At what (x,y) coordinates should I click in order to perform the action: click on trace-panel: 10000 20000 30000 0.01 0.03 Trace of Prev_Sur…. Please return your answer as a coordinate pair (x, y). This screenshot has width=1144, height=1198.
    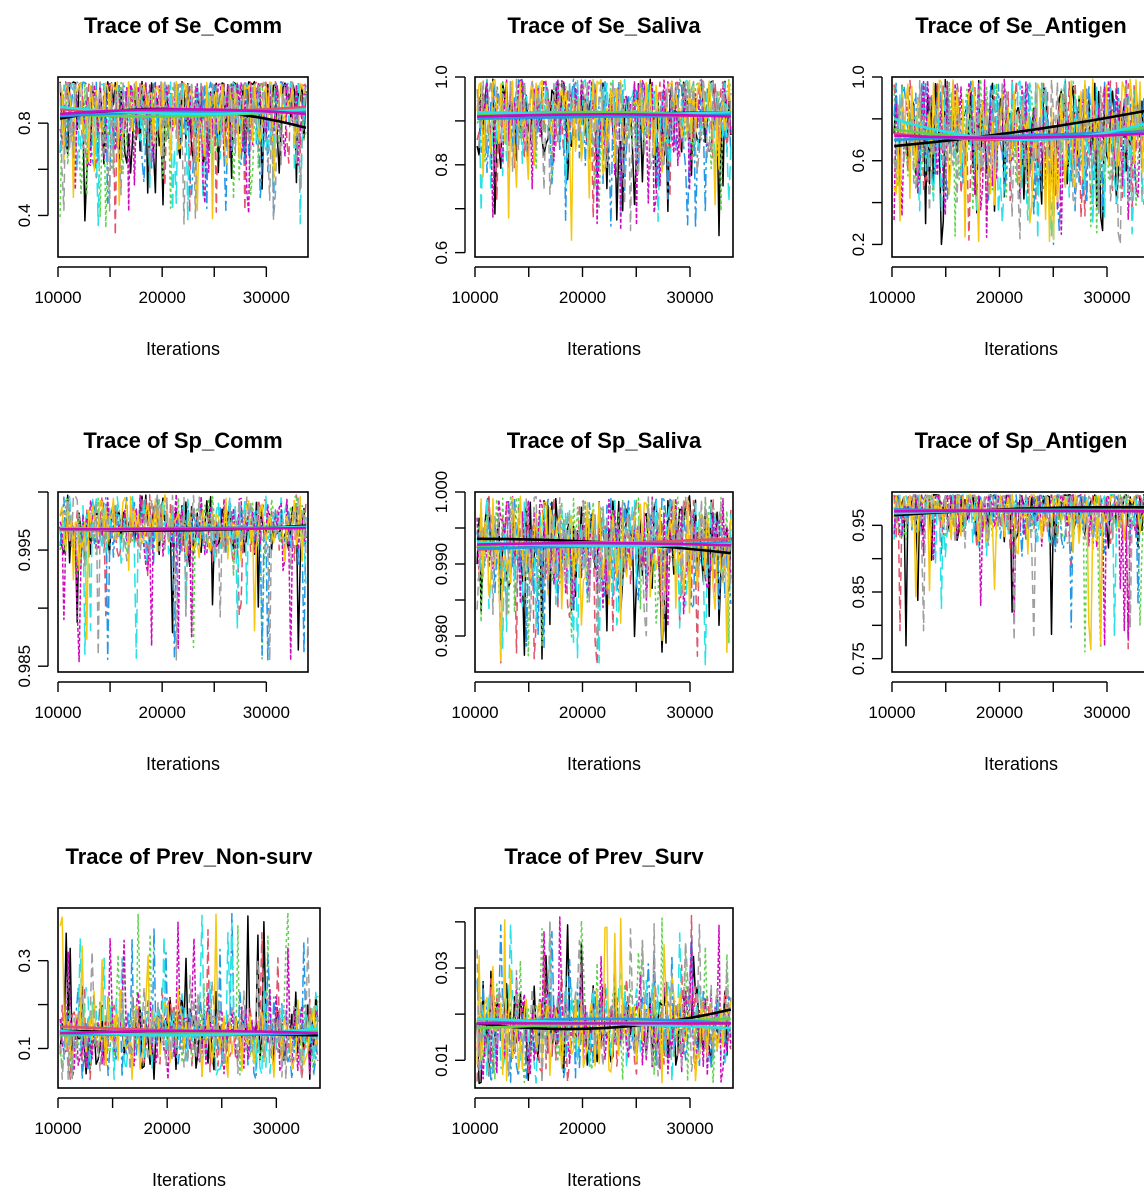
    Looking at the image, I should click on (583, 1017).